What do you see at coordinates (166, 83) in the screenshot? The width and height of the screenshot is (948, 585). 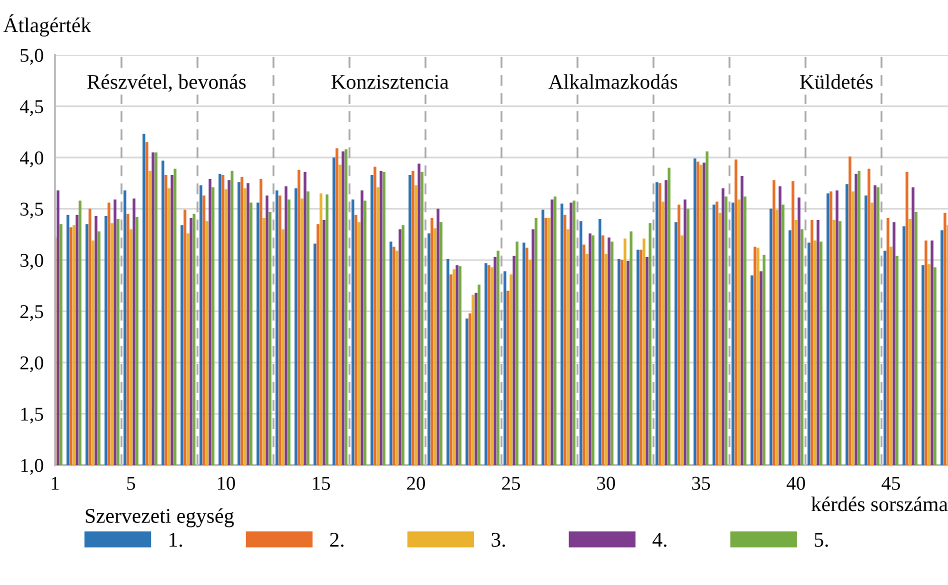 I see `annotation: Részvétel, bevonás` at bounding box center [166, 83].